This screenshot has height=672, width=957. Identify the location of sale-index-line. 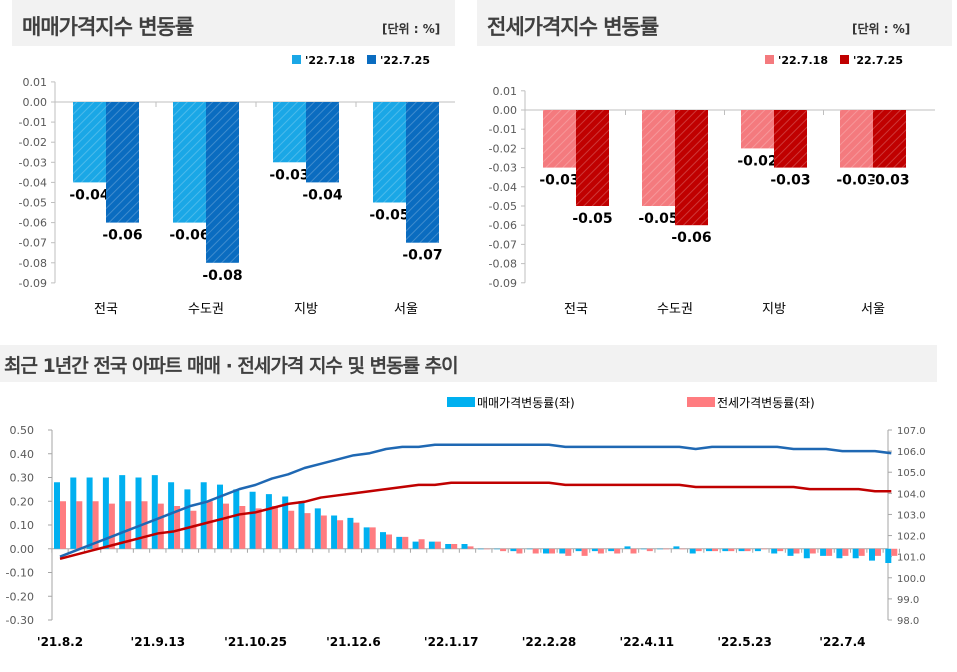
(475, 500).